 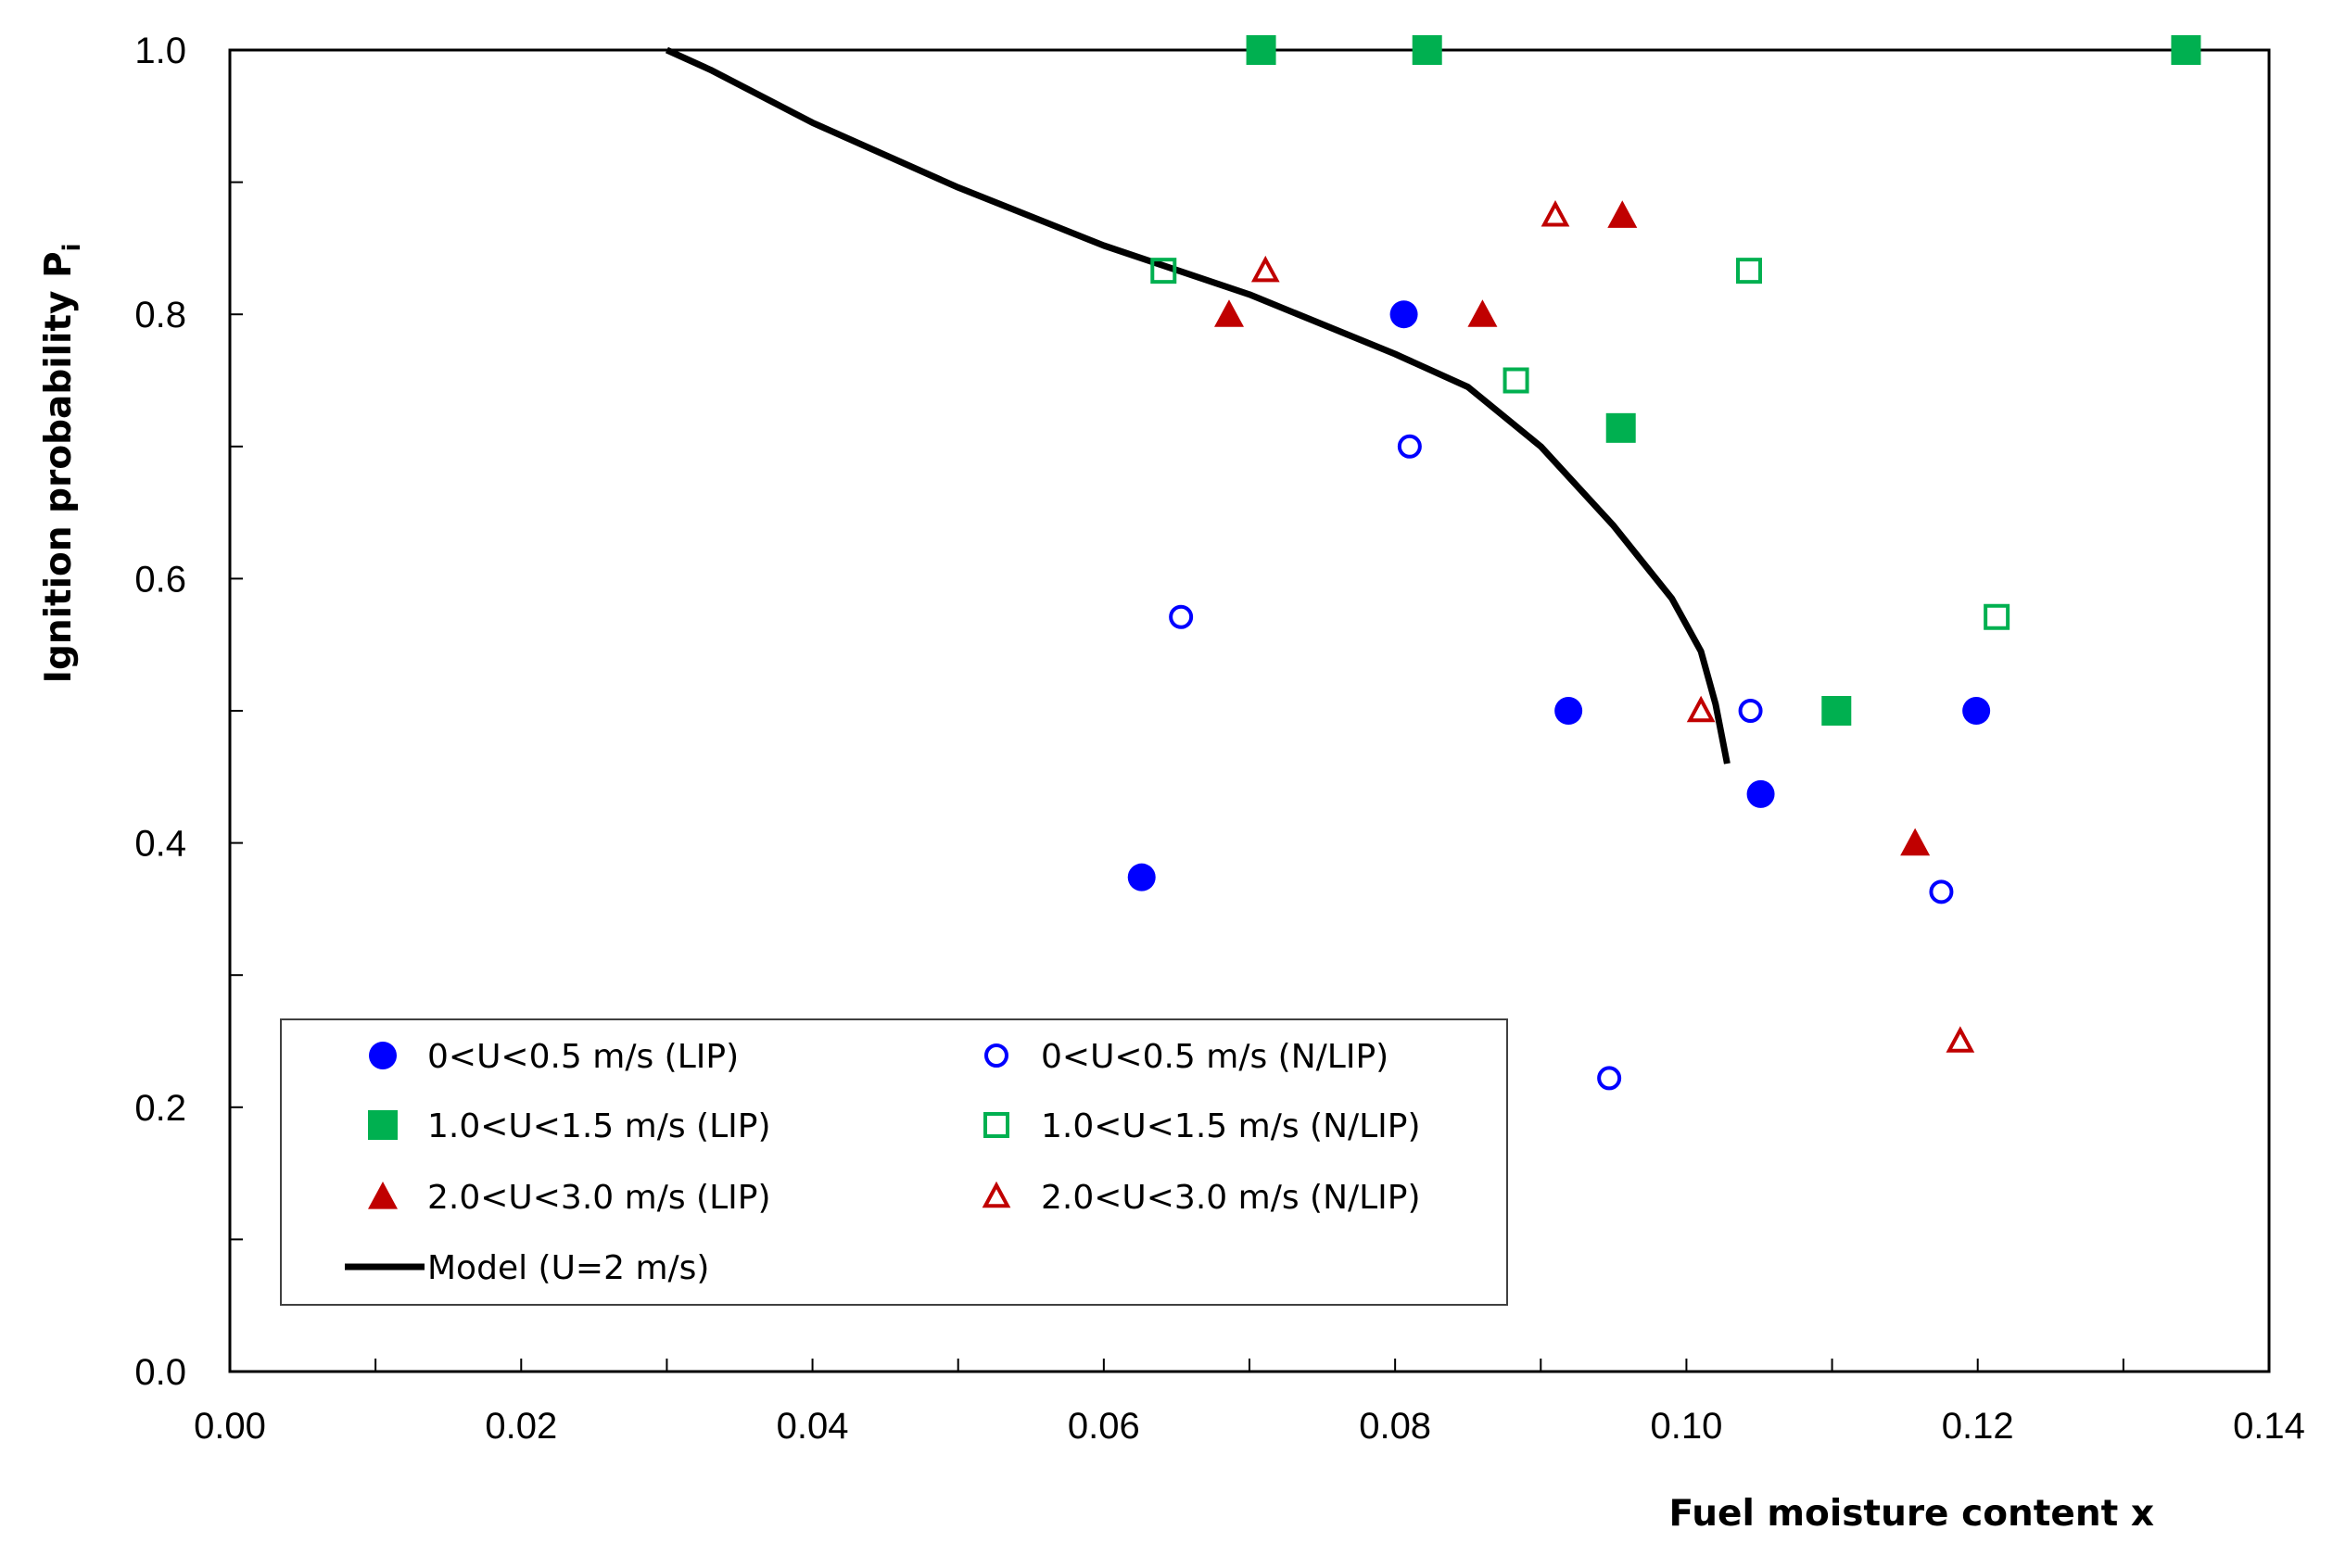 What do you see at coordinates (1686, 1426) in the screenshot?
I see `x-tick-label: 0.10` at bounding box center [1686, 1426].